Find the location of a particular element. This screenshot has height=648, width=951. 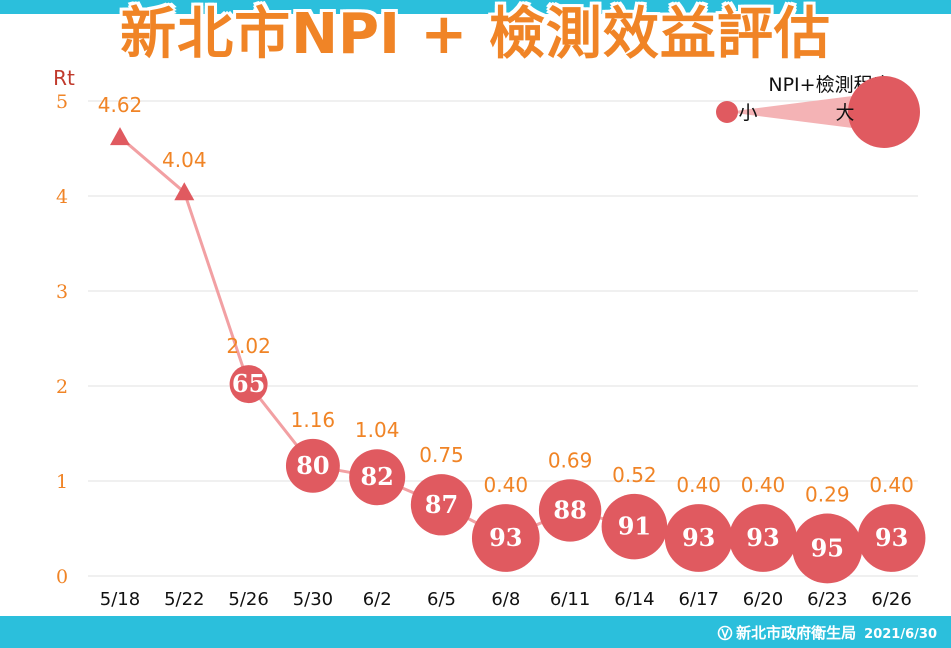

rt-value-label: 0.52 is located at coordinates (634, 475).